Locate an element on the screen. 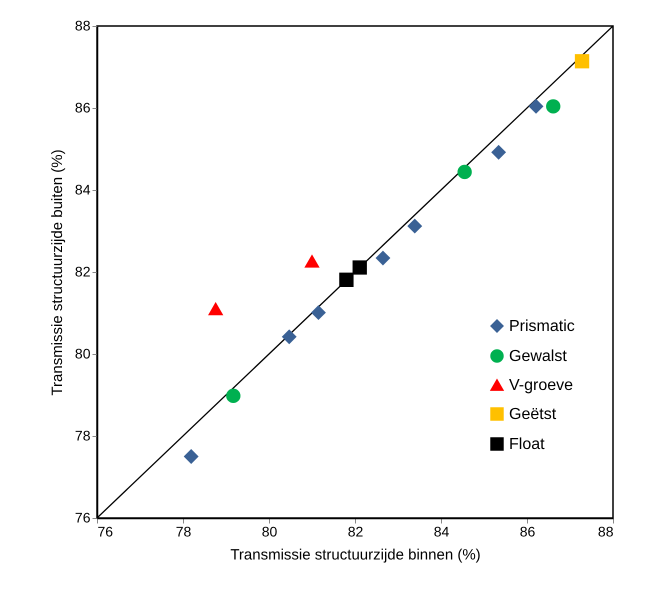  x-tick-label: 78 is located at coordinates (184, 532).